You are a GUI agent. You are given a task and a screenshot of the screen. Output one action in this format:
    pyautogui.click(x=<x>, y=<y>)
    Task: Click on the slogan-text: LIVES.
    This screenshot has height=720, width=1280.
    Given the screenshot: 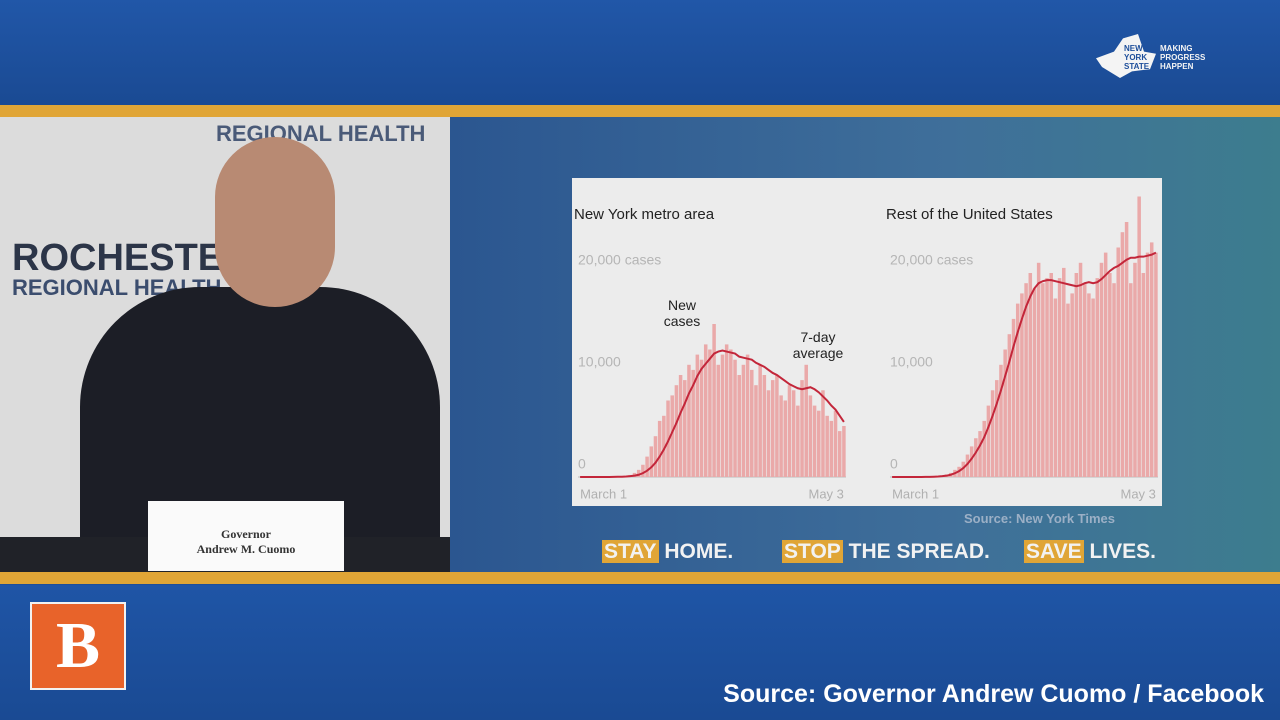 What is the action you would take?
    pyautogui.click(x=1123, y=551)
    